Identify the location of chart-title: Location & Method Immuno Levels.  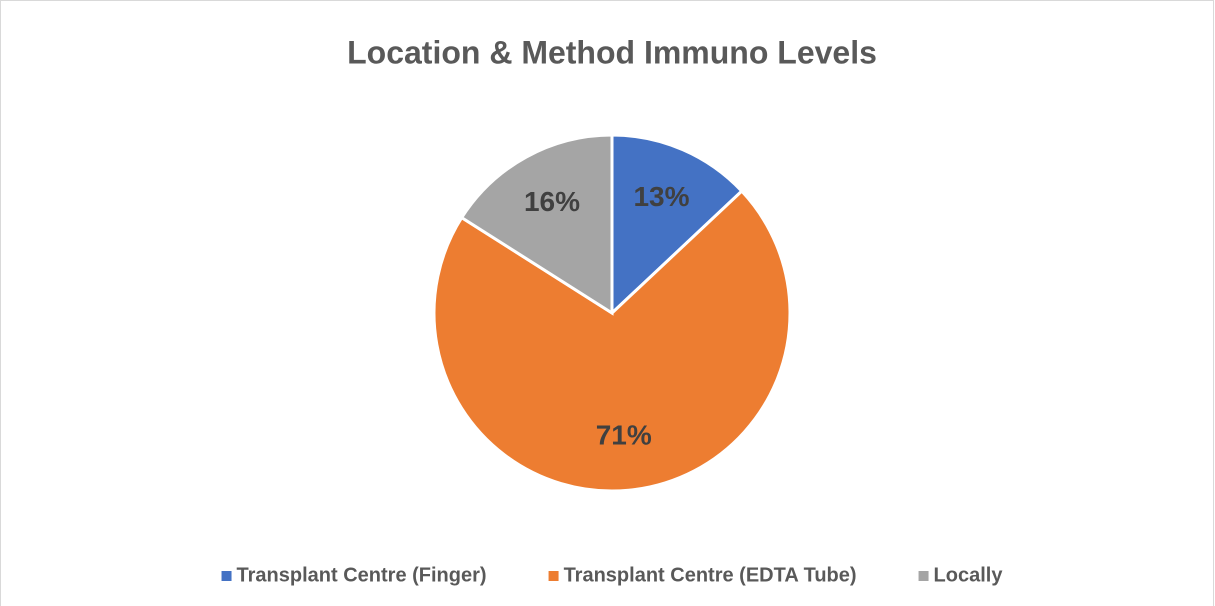
(612, 52).